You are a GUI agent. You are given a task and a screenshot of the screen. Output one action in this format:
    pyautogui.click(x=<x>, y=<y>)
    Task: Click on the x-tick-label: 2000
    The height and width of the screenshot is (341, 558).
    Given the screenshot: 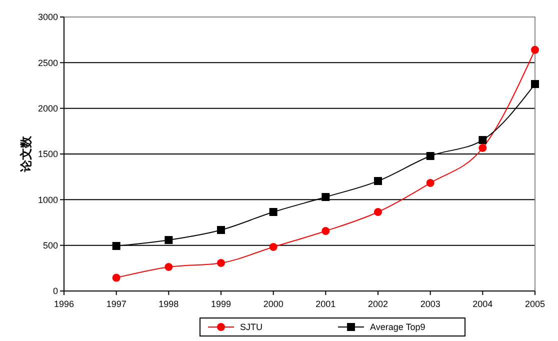 What is the action you would take?
    pyautogui.click(x=273, y=304)
    